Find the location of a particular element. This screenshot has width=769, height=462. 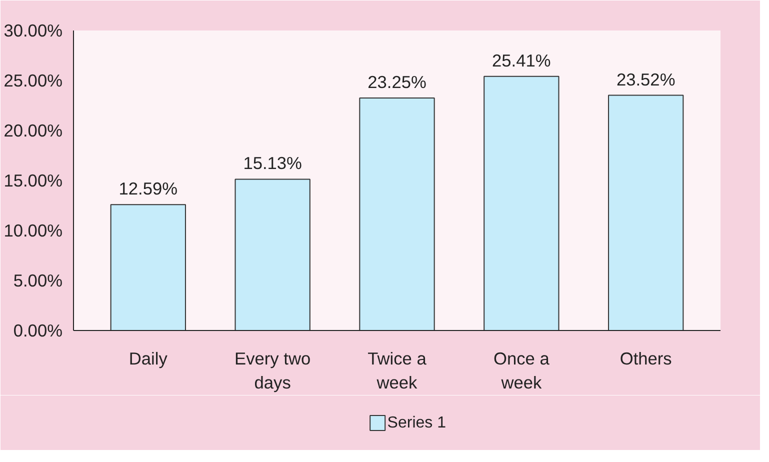

y-tick-label: 15.00% is located at coordinates (33, 180).